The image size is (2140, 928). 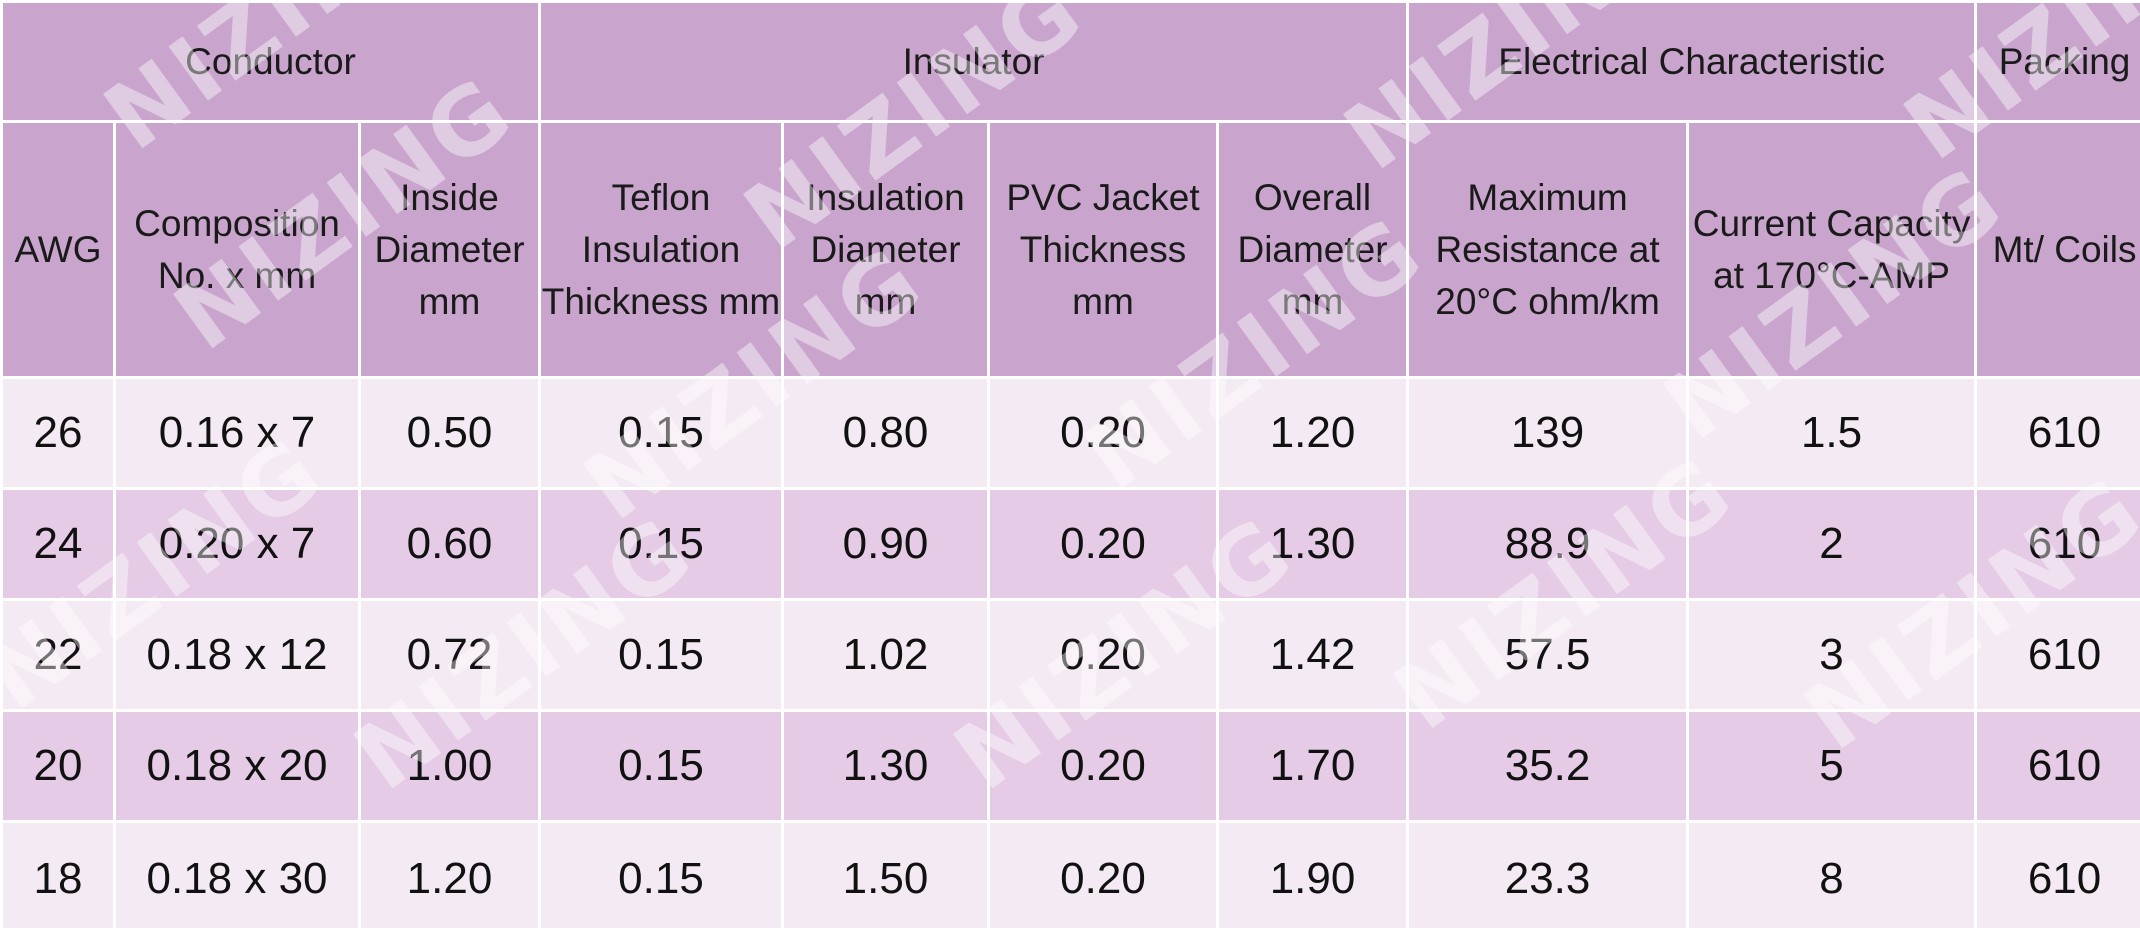 What do you see at coordinates (1832, 544) in the screenshot?
I see `cell-current-capacity: 2` at bounding box center [1832, 544].